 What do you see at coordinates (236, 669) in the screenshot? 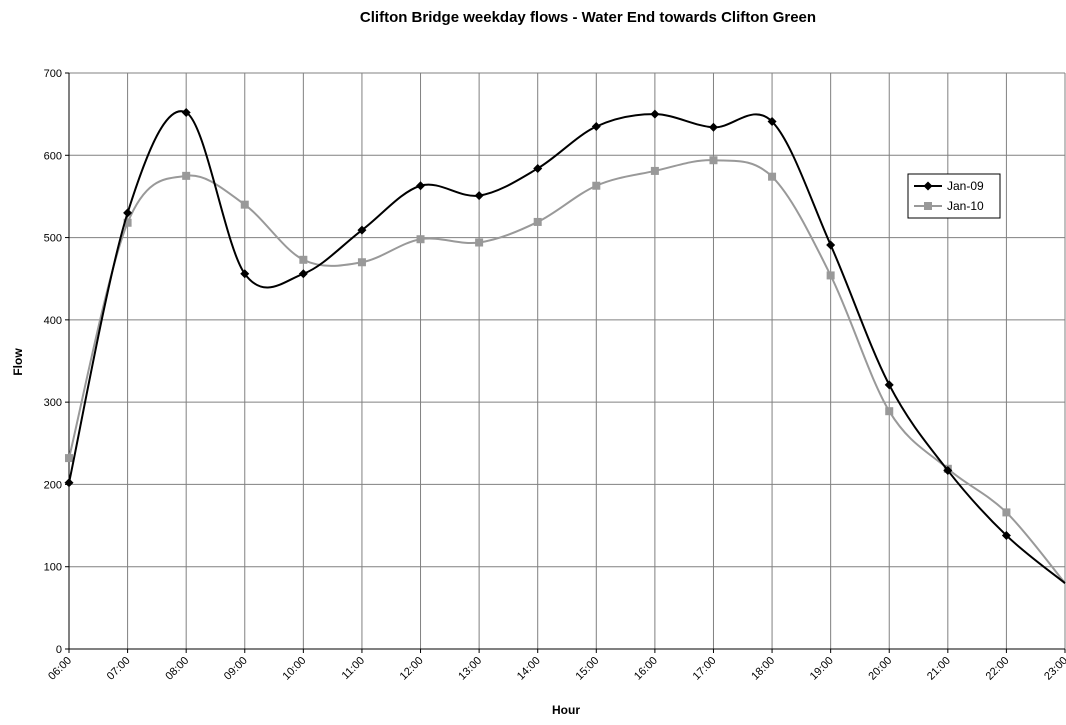
I see `x-tick-label: 09:00` at bounding box center [236, 669].